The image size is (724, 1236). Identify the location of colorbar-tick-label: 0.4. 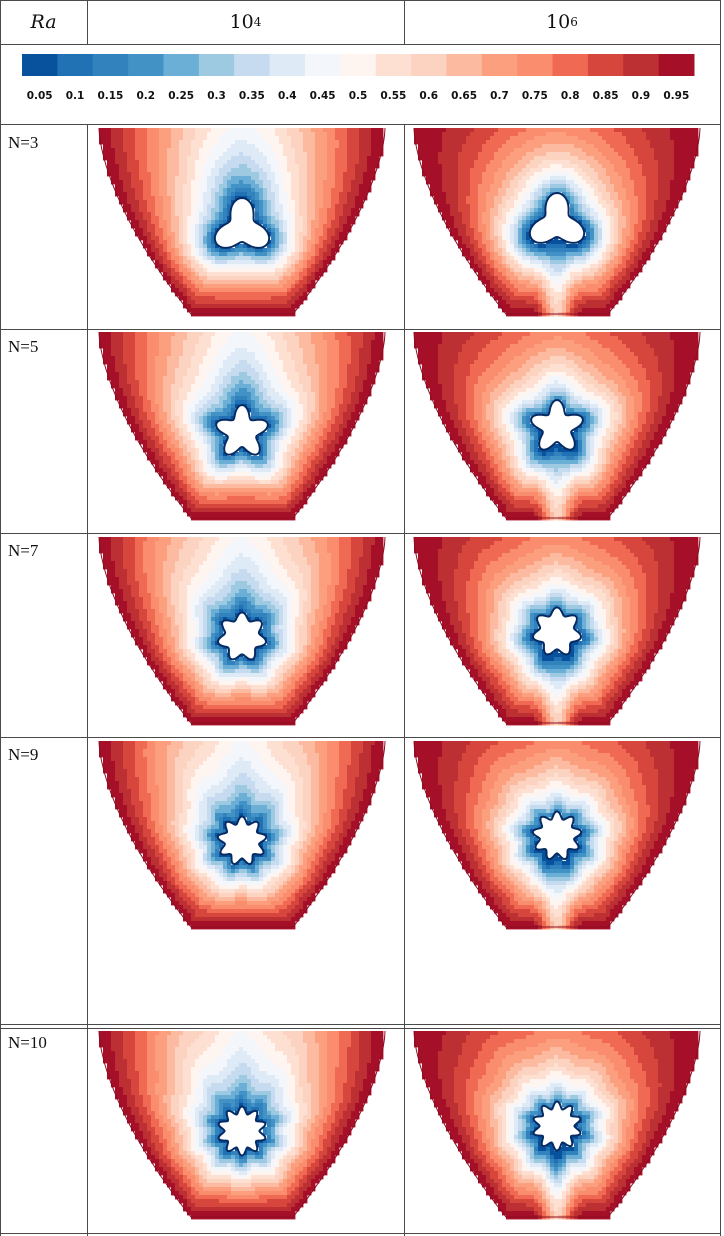
(287, 96).